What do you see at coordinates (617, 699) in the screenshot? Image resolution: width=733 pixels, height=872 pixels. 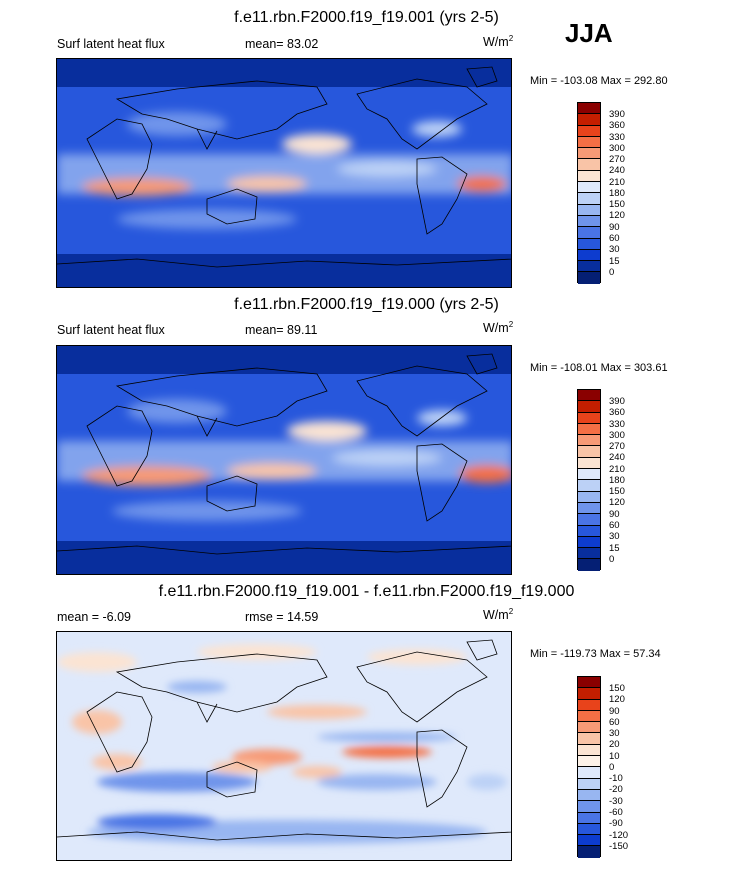 I see `panel3-colorbar-label: 120` at bounding box center [617, 699].